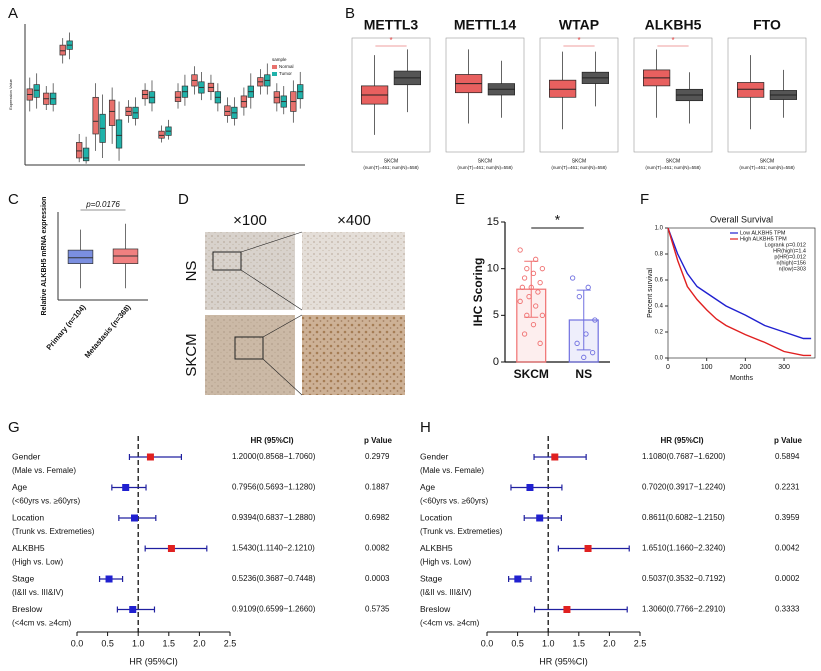  I want to click on y-axis-label: Expression Value, so click(10, 94).